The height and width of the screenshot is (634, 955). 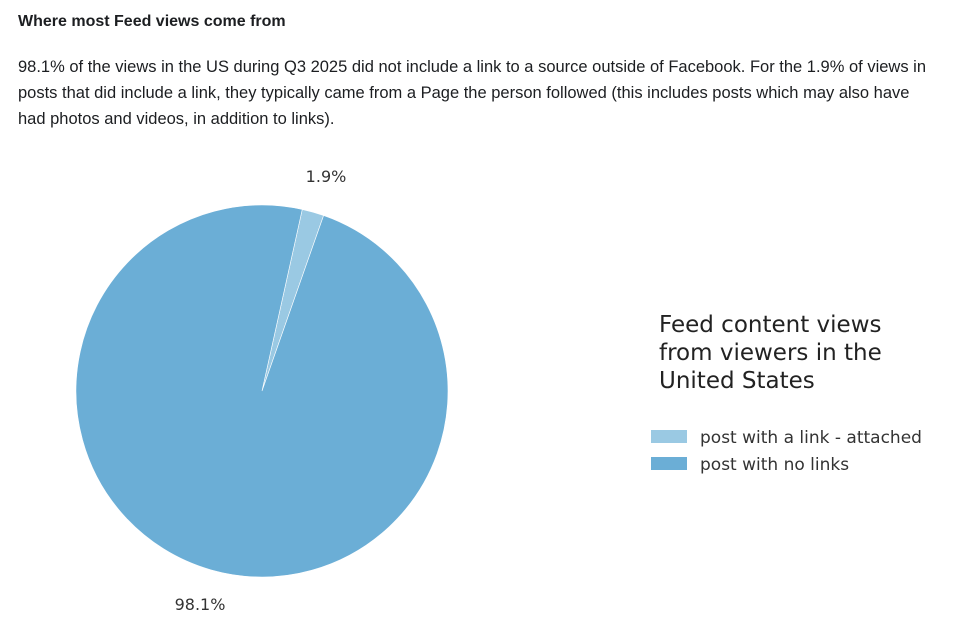 What do you see at coordinates (737, 381) in the screenshot?
I see `legend-title-line-3: United States` at bounding box center [737, 381].